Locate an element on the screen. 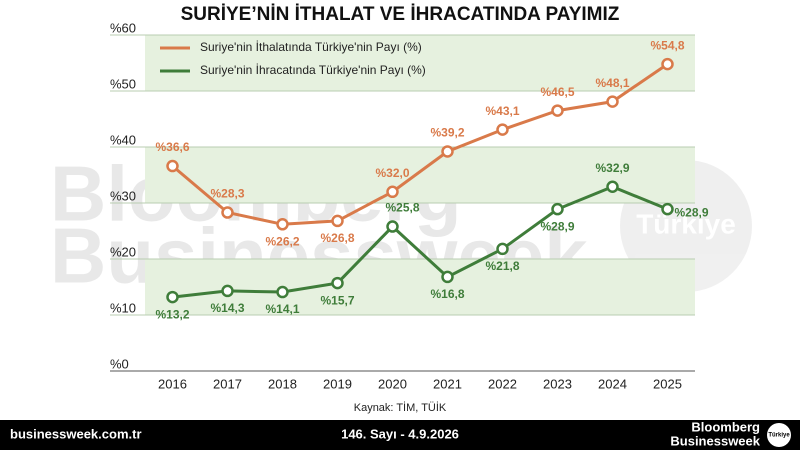 Image resolution: width=800 pixels, height=455 pixels. footer-brand: Bloomberg is located at coordinates (725, 426).